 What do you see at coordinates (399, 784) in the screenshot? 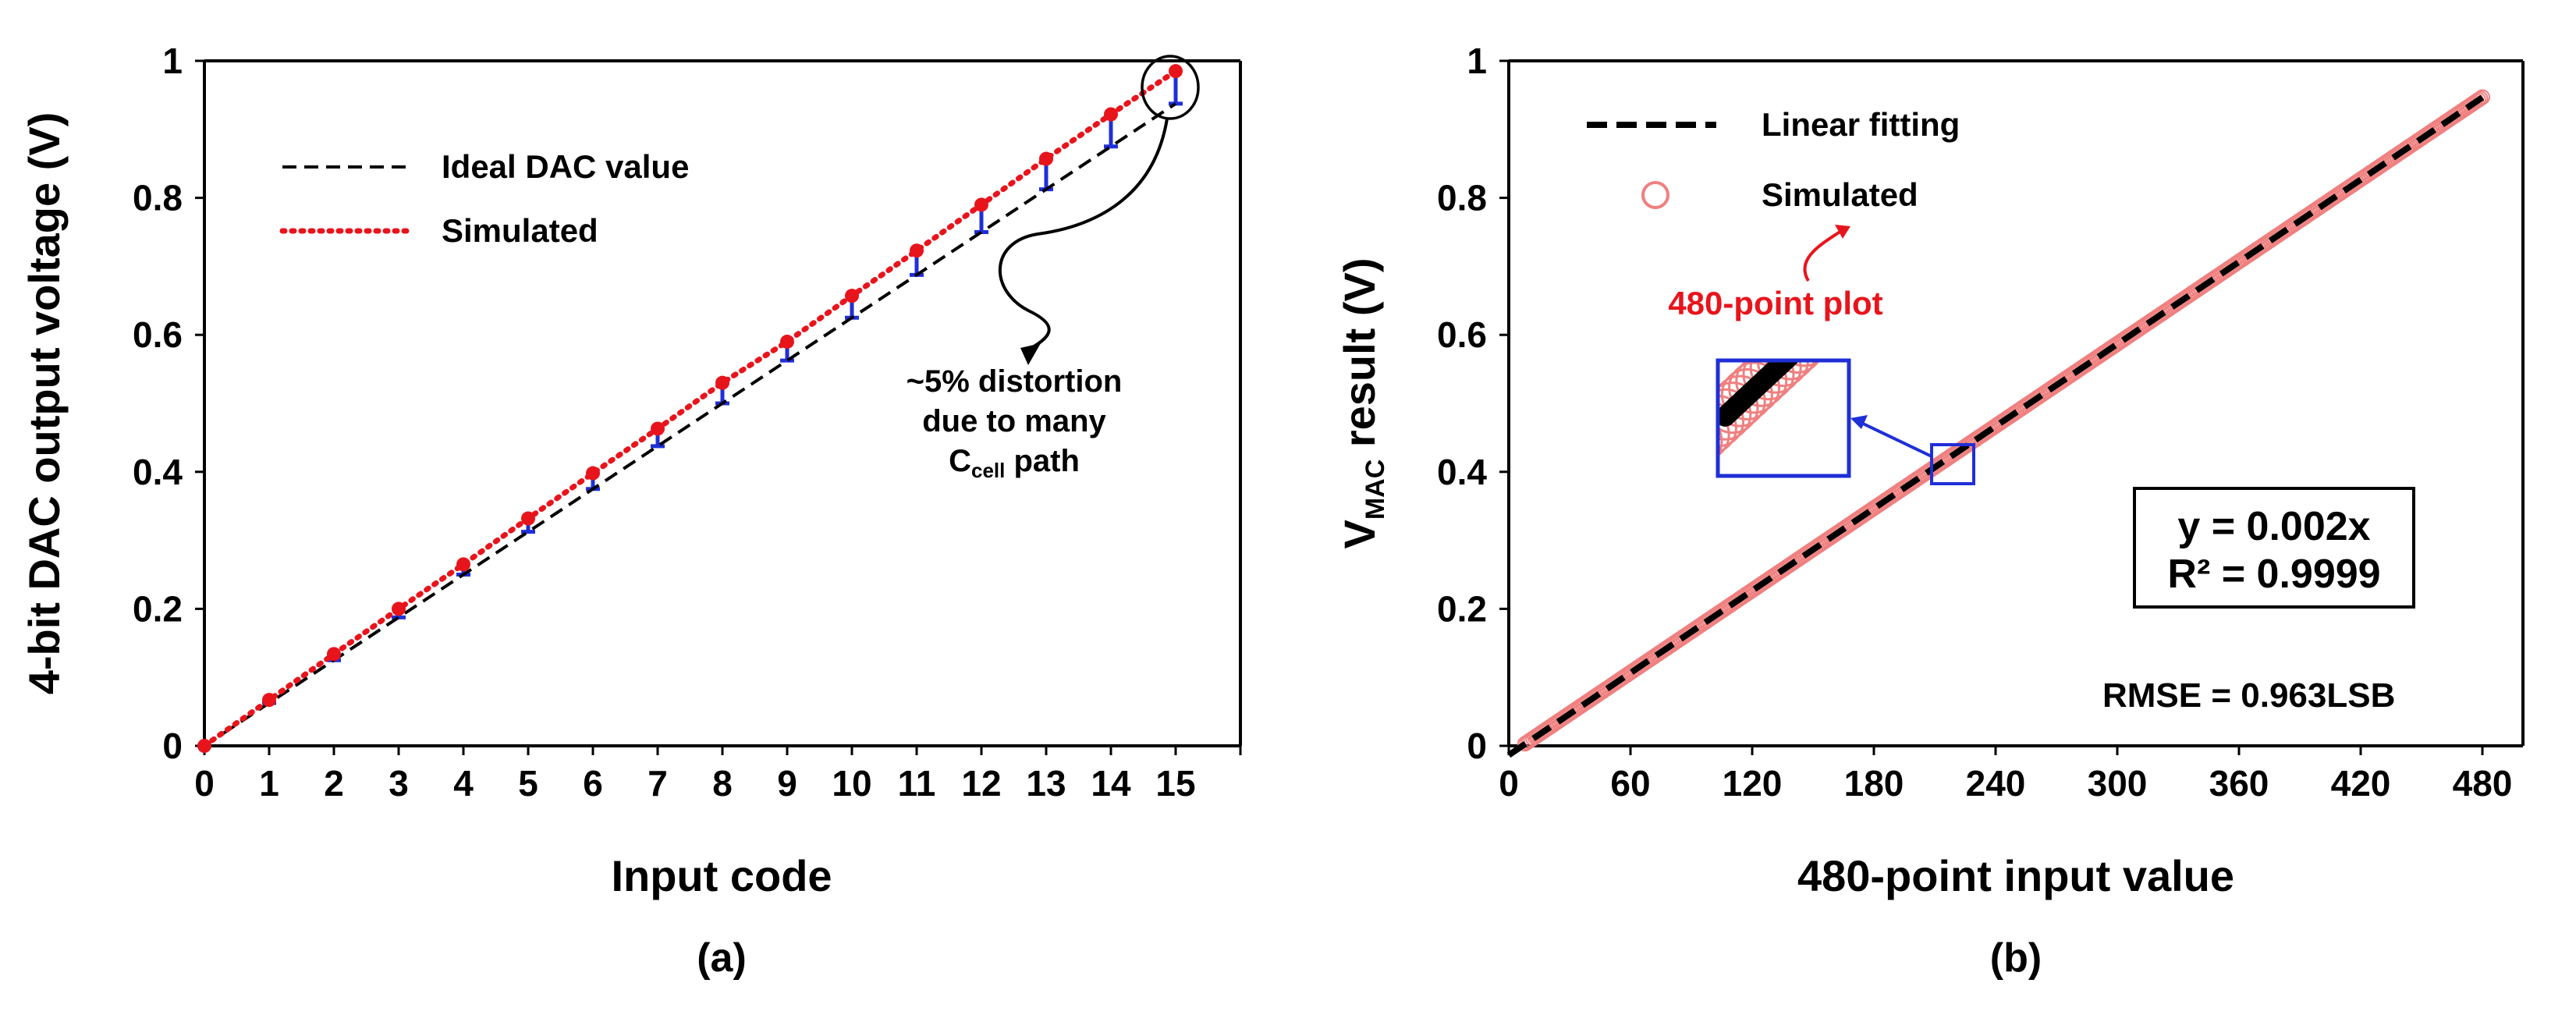
I see `x-tick-label: 3` at bounding box center [399, 784].